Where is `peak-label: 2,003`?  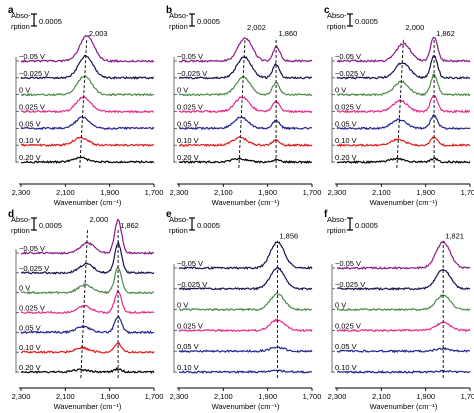
peak-label: 2,003 is located at coordinates (98, 33).